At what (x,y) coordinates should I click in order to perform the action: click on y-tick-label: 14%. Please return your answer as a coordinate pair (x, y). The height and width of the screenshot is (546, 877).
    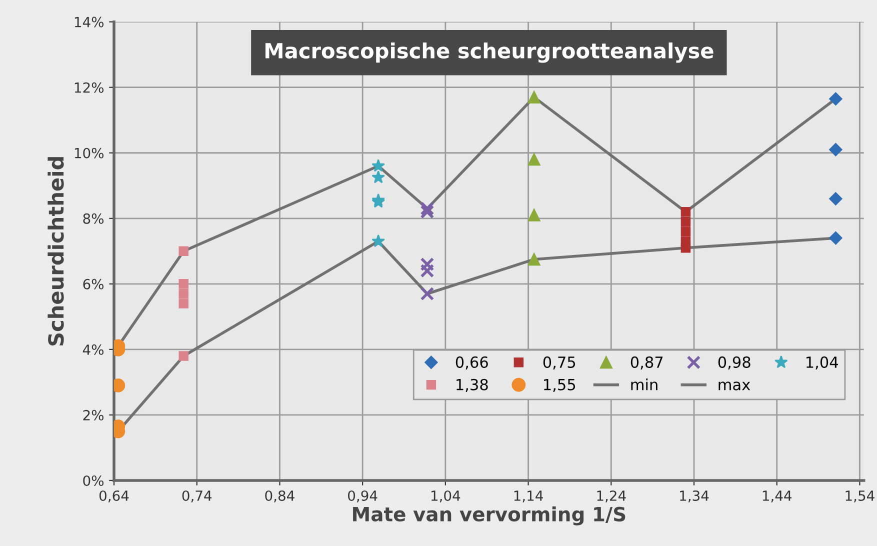
    Looking at the image, I should click on (89, 22).